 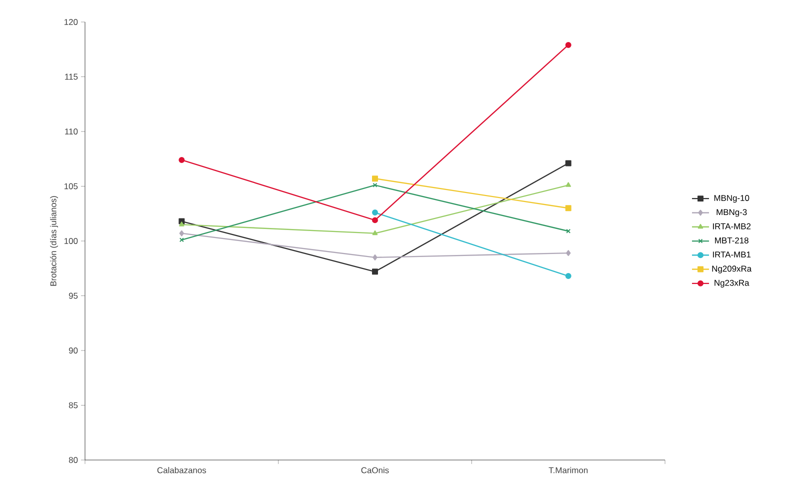 What do you see at coordinates (732, 198) in the screenshot?
I see `legend-label: MBNg-10` at bounding box center [732, 198].